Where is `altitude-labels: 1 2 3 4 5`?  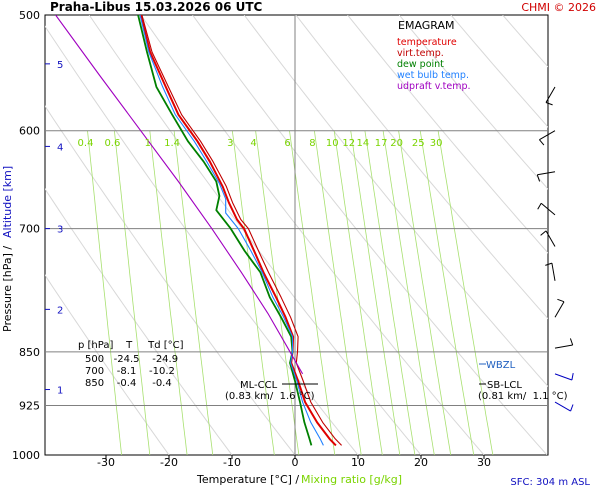 altitude-labels: 1 2 3 4 5 is located at coordinates (54, 228).